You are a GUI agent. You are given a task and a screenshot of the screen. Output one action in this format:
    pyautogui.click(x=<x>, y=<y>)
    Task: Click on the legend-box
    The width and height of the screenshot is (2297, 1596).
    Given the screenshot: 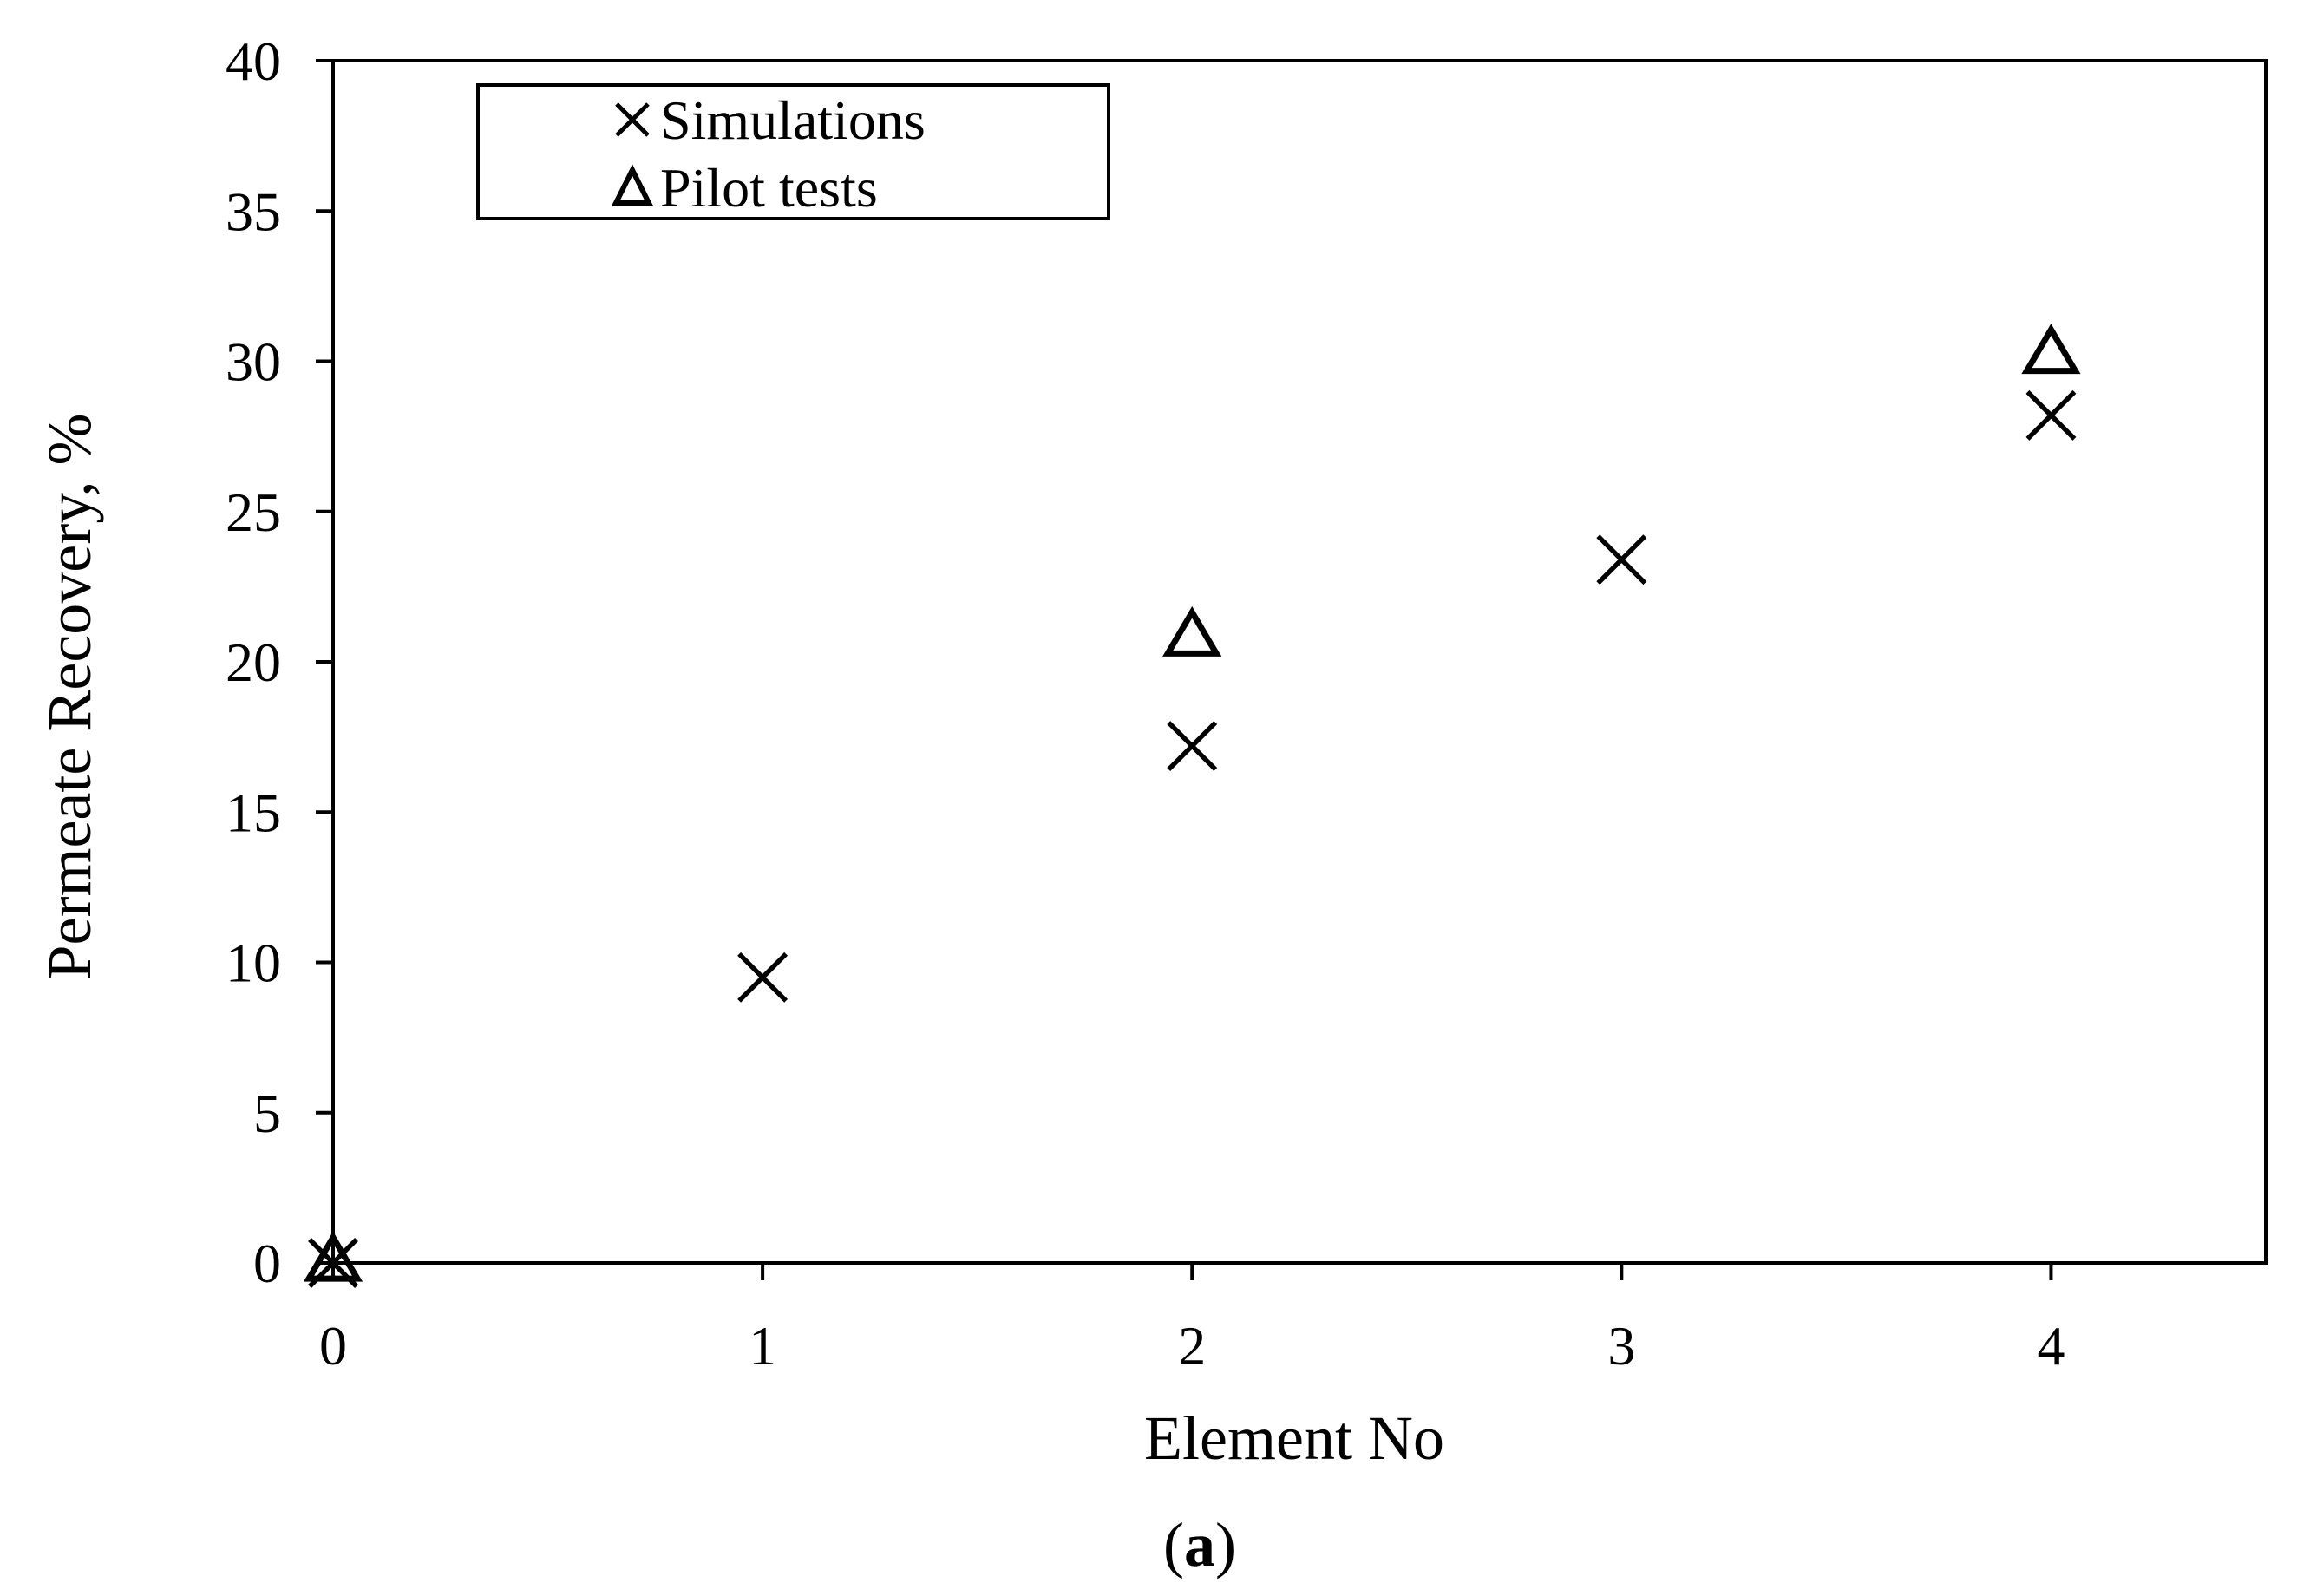 What is the action you would take?
    pyautogui.click(x=793, y=151)
    